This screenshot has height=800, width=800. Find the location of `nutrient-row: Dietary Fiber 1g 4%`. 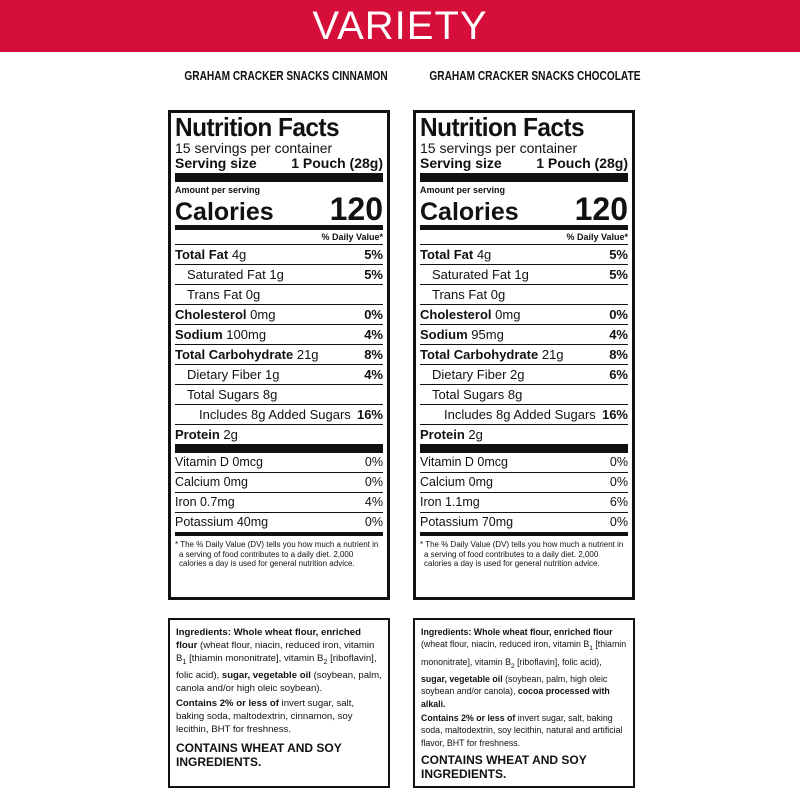

nutrient-row: Dietary Fiber 1g 4% is located at coordinates (279, 374).